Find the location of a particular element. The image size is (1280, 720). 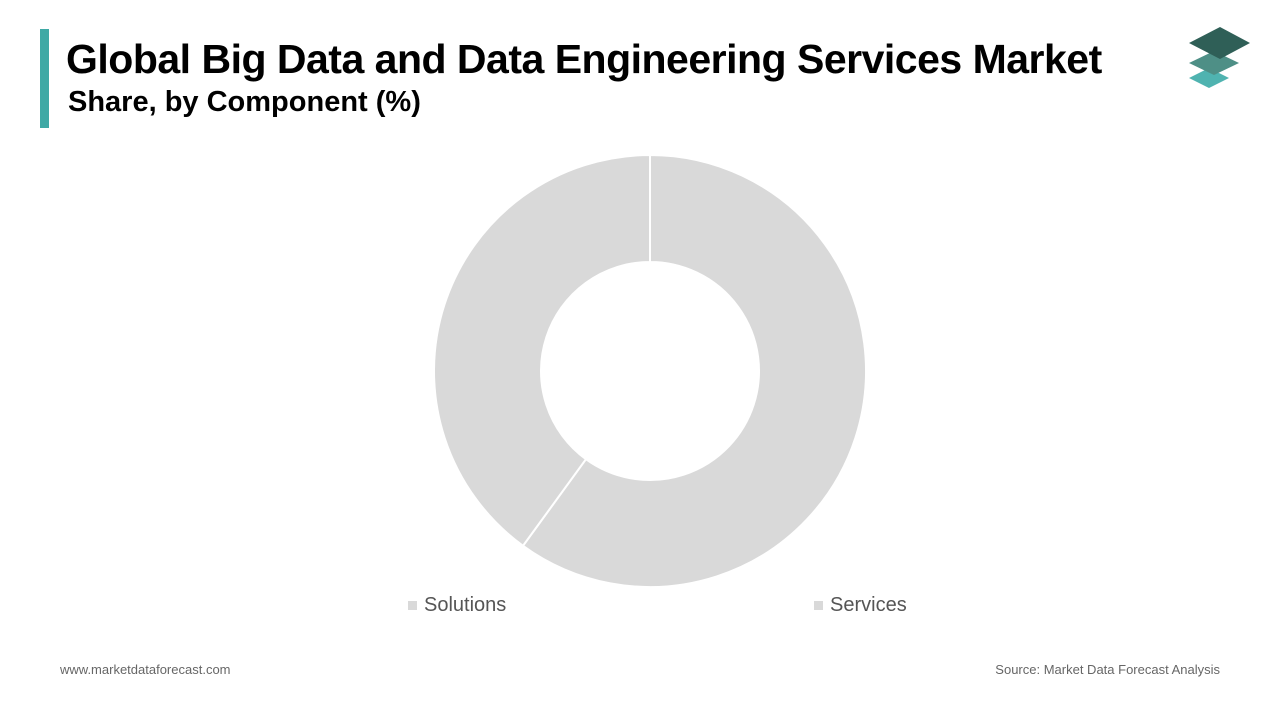

logo-layer-bottom is located at coordinates (1209, 78).